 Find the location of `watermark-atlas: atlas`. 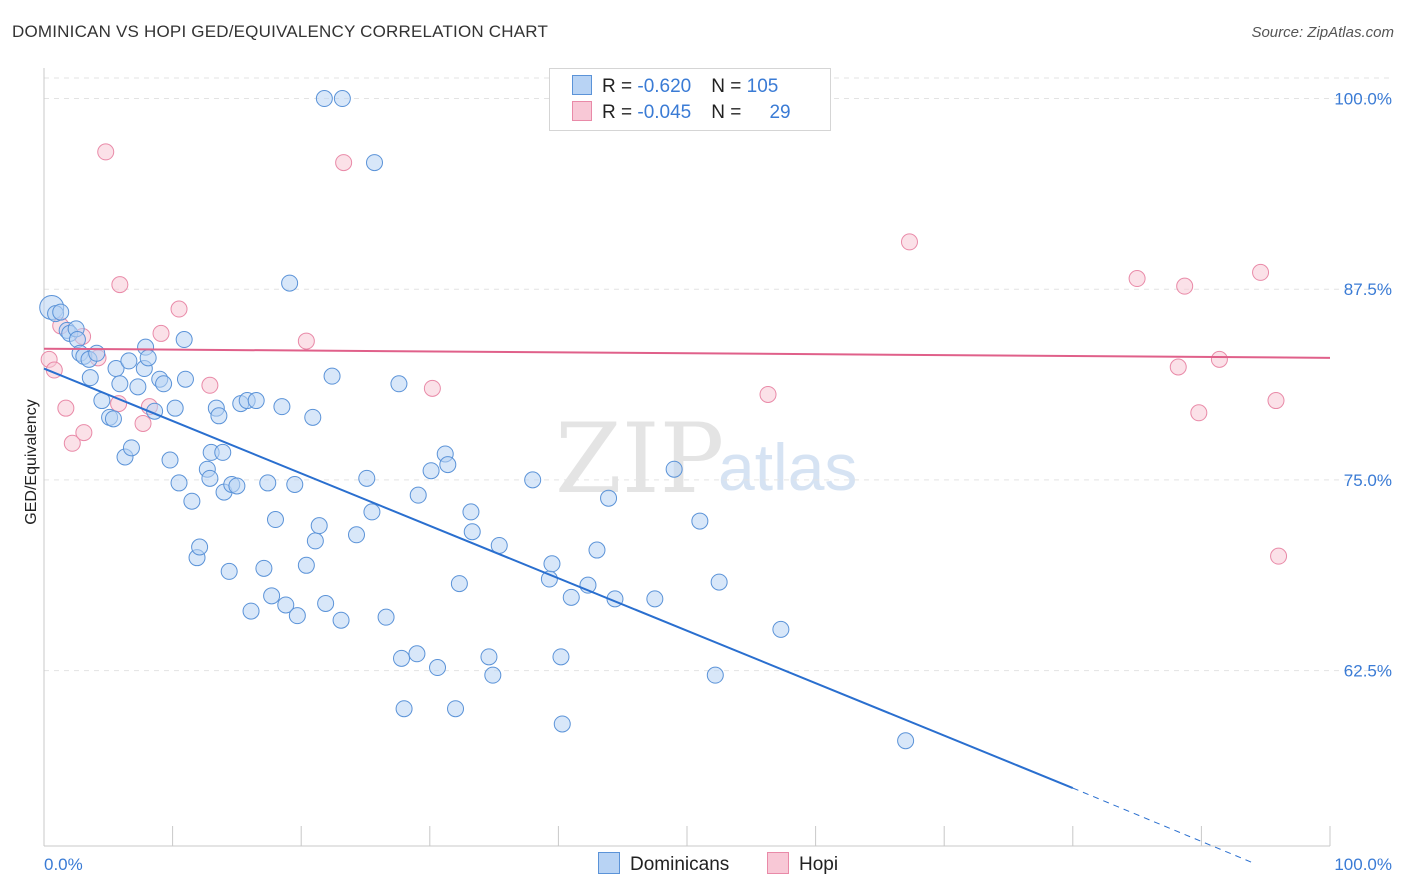

watermark-atlas: atlas is located at coordinates (787, 467).